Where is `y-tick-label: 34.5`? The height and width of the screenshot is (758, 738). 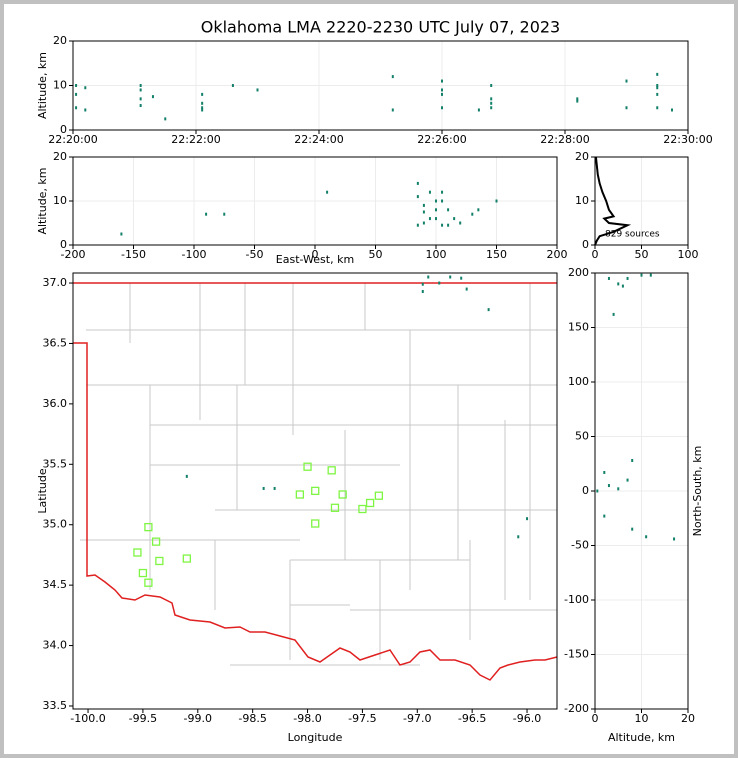 y-tick-label: 34.5 is located at coordinates (55, 584).